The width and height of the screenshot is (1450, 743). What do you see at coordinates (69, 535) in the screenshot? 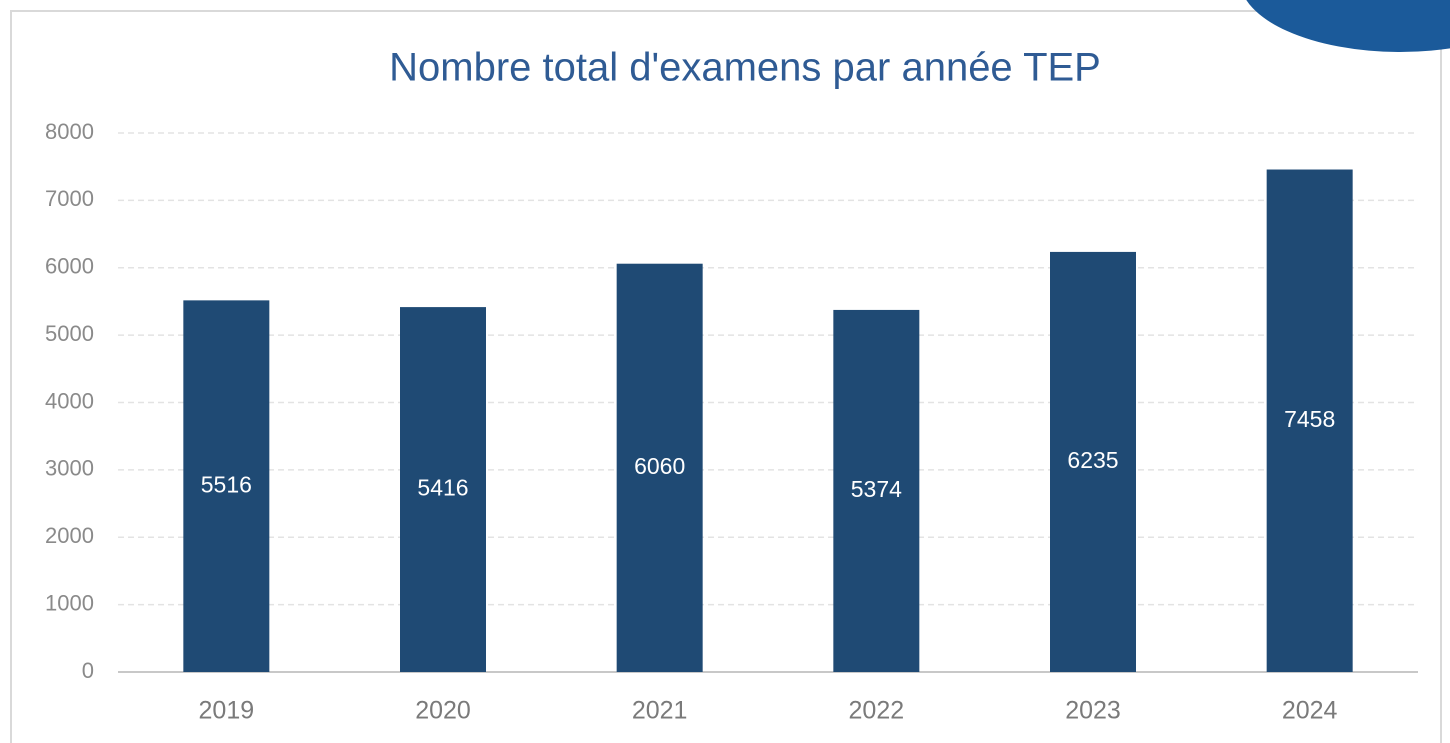
I see `y-tick-label: 2000` at bounding box center [69, 535].